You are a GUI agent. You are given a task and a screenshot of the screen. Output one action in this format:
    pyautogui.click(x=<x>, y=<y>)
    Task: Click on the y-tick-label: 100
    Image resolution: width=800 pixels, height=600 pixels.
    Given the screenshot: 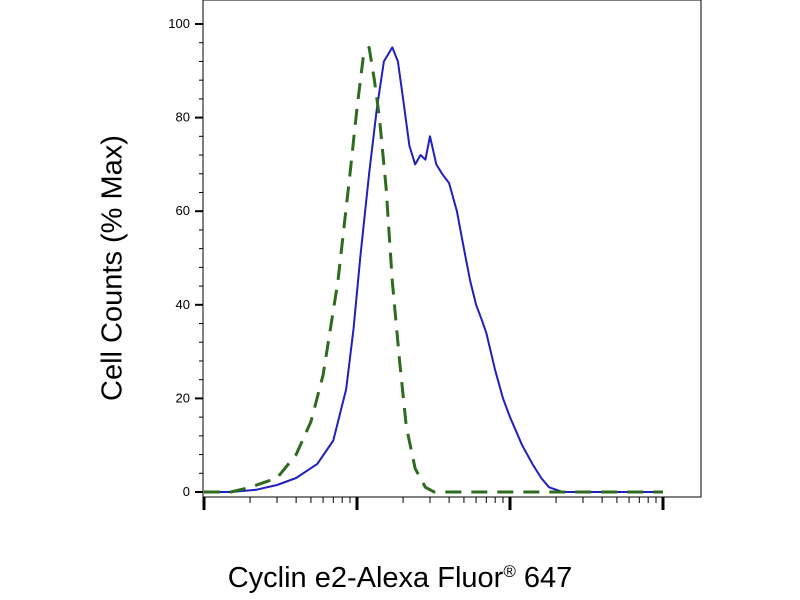 What is the action you would take?
    pyautogui.click(x=179, y=23)
    